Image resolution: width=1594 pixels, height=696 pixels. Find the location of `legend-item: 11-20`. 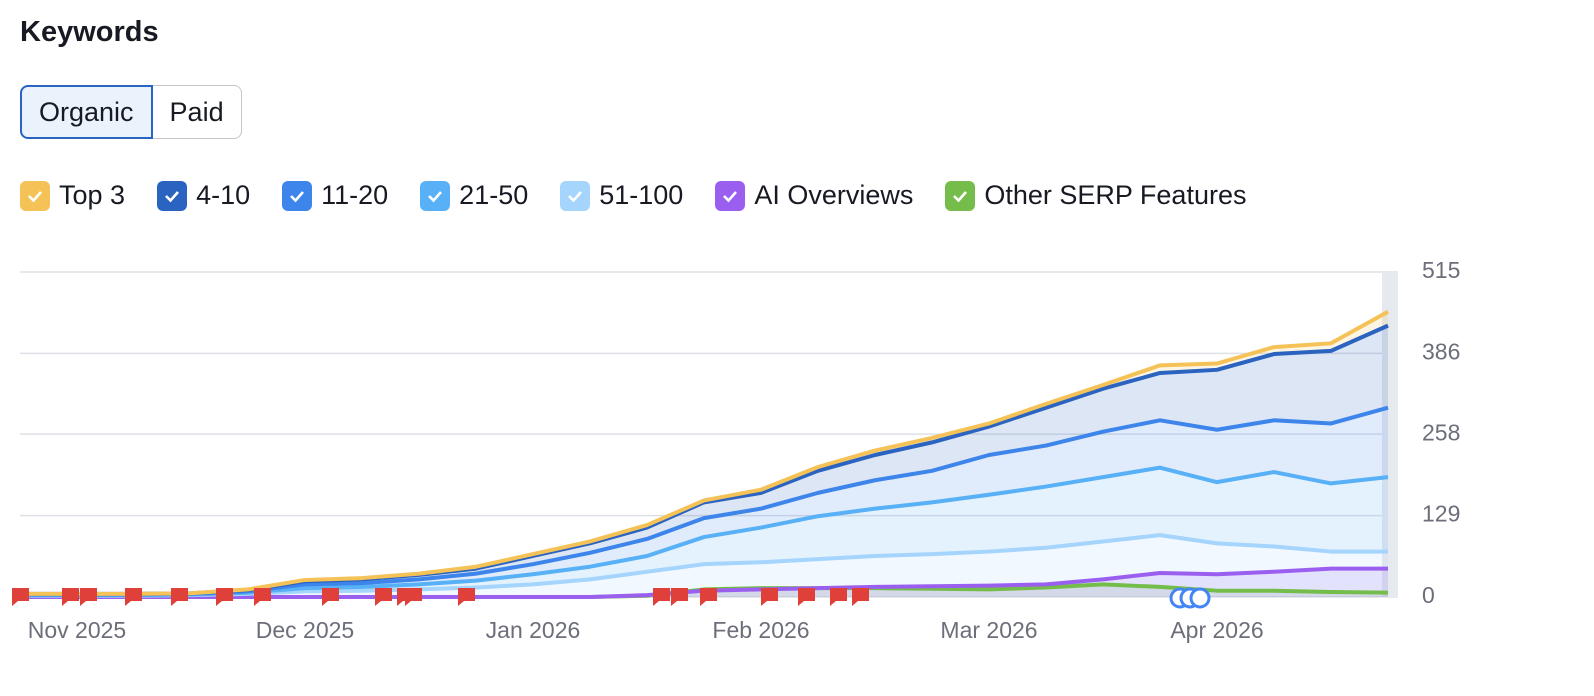

legend-item: 11-20 is located at coordinates (335, 195).